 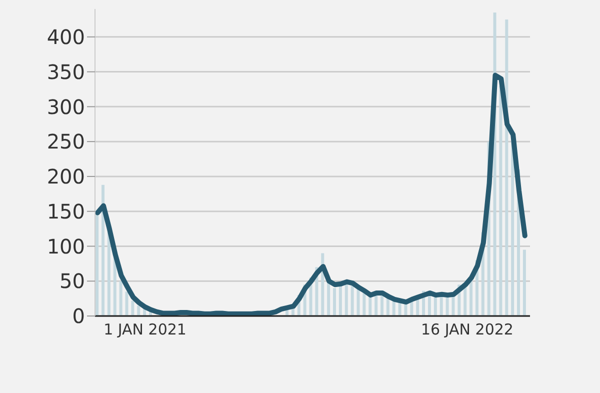 I want to click on y-tick-label: 350, so click(x=65, y=72).